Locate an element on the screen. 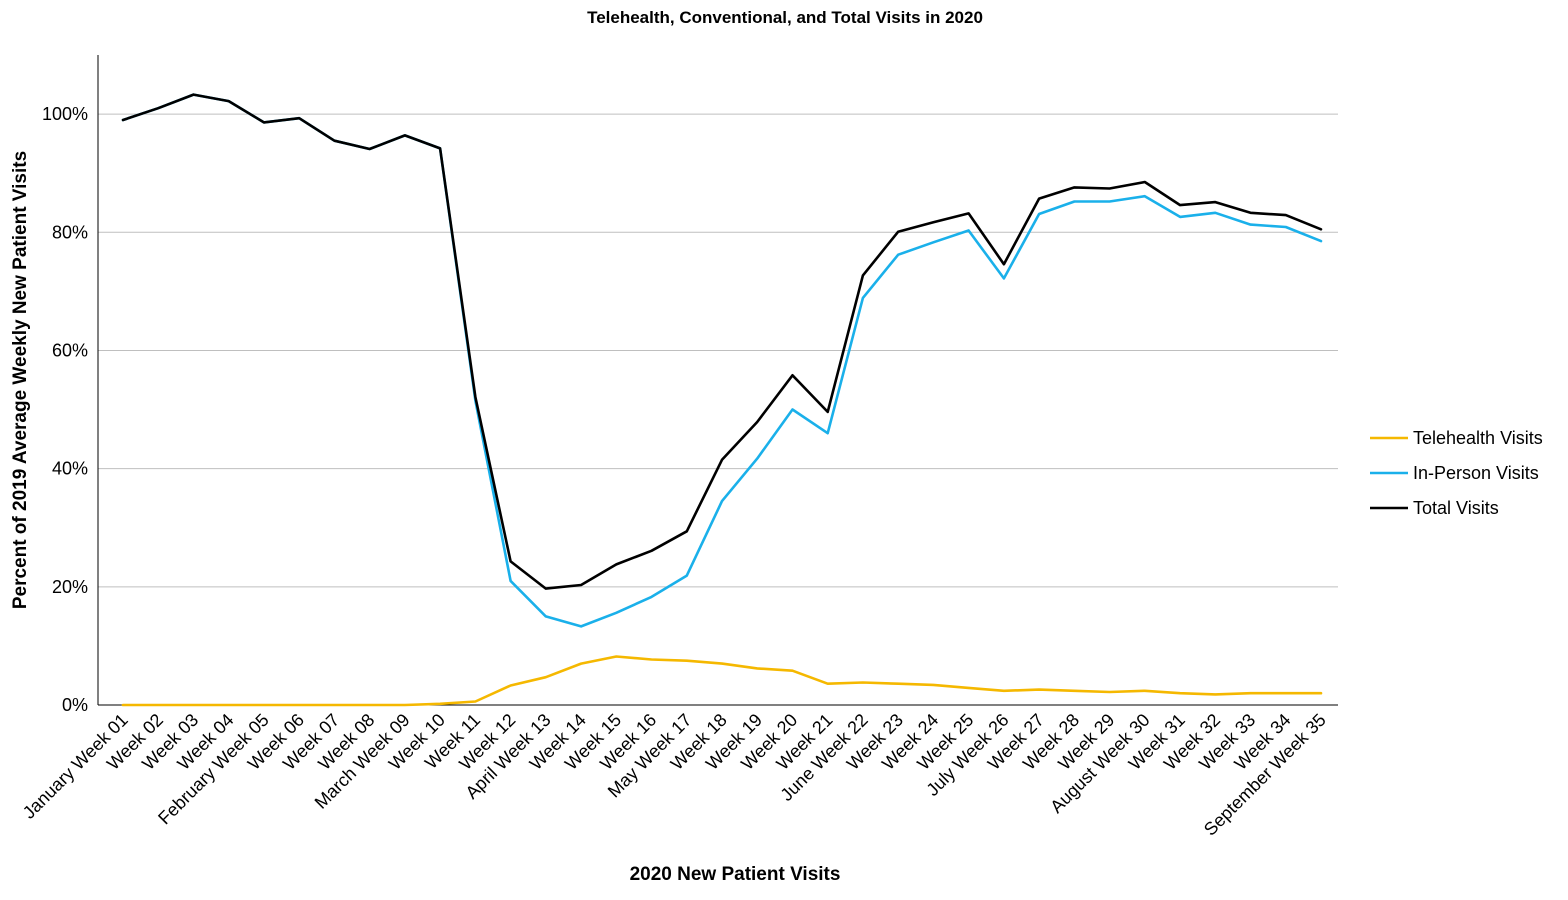 The height and width of the screenshot is (900, 1568). series-line-telehealth-visits is located at coordinates (722, 681).